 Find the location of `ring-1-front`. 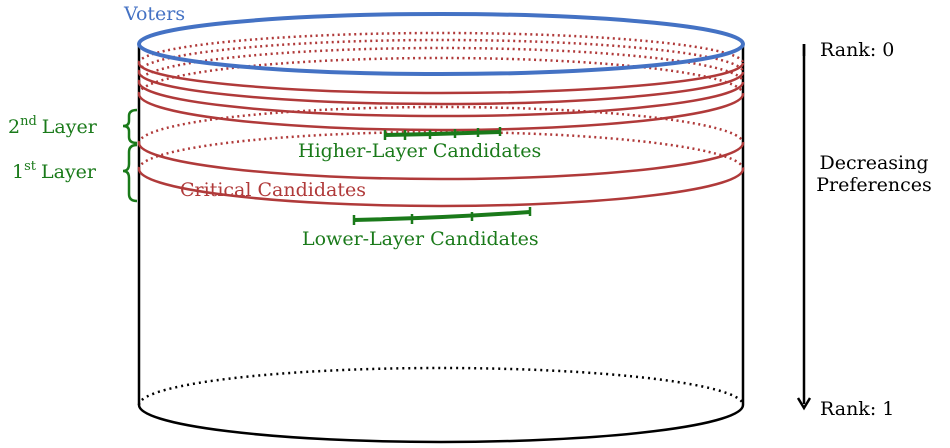

ring-1-front is located at coordinates (441, 78).